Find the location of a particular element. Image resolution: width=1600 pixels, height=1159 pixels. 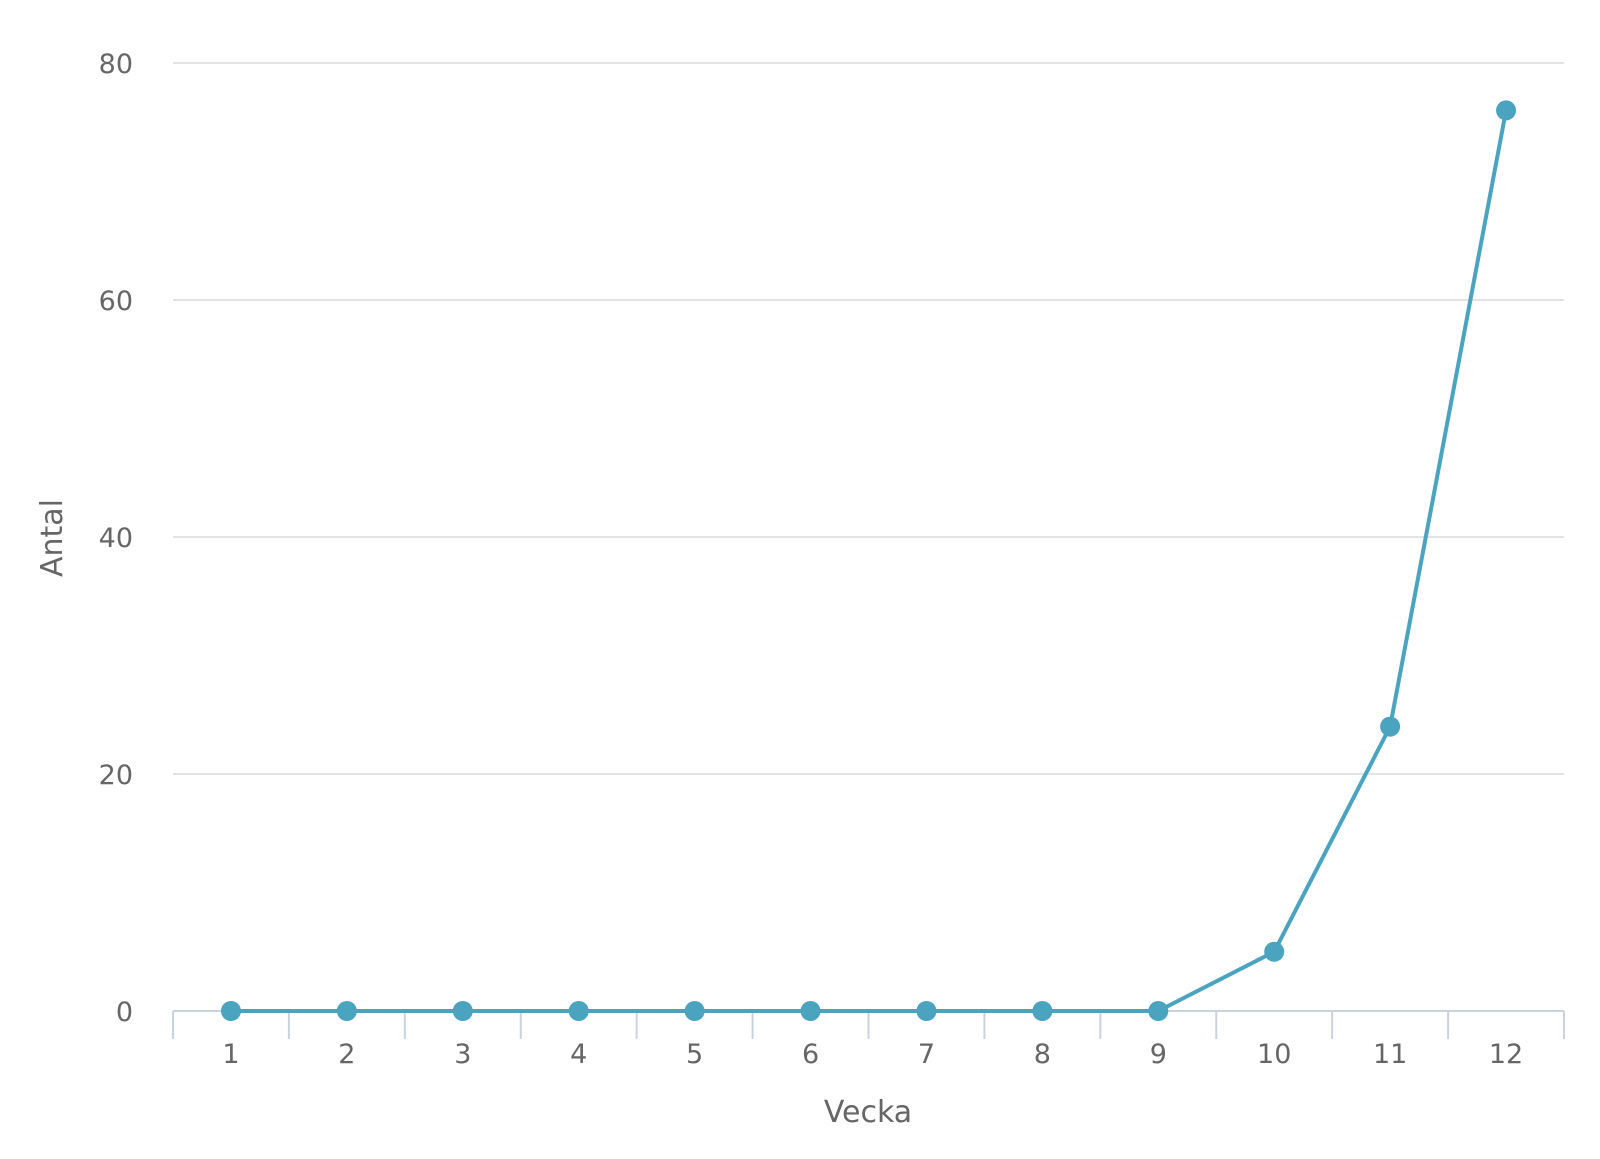

x-tick-label: 8 is located at coordinates (1042, 1054).